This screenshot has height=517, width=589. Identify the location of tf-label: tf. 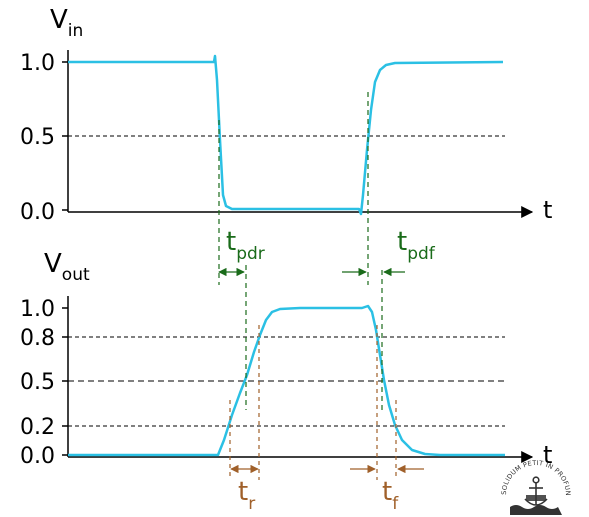
(390, 495).